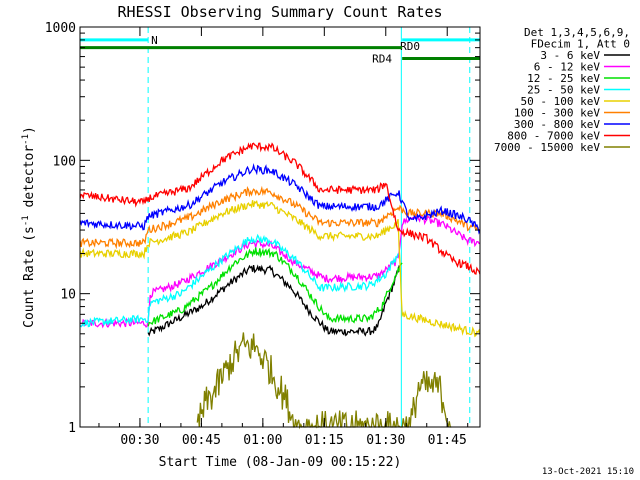  Describe the element at coordinates (29, 130) in the screenshot. I see `y-axis-label-part: )` at that location.